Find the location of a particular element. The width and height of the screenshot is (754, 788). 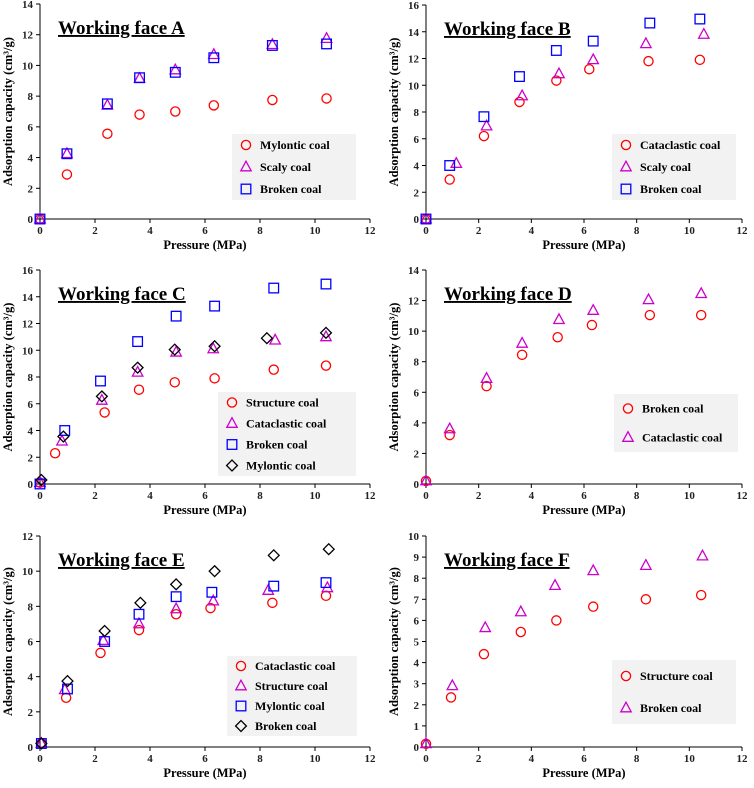

x-tick-label: 8 is located at coordinates (637, 496).